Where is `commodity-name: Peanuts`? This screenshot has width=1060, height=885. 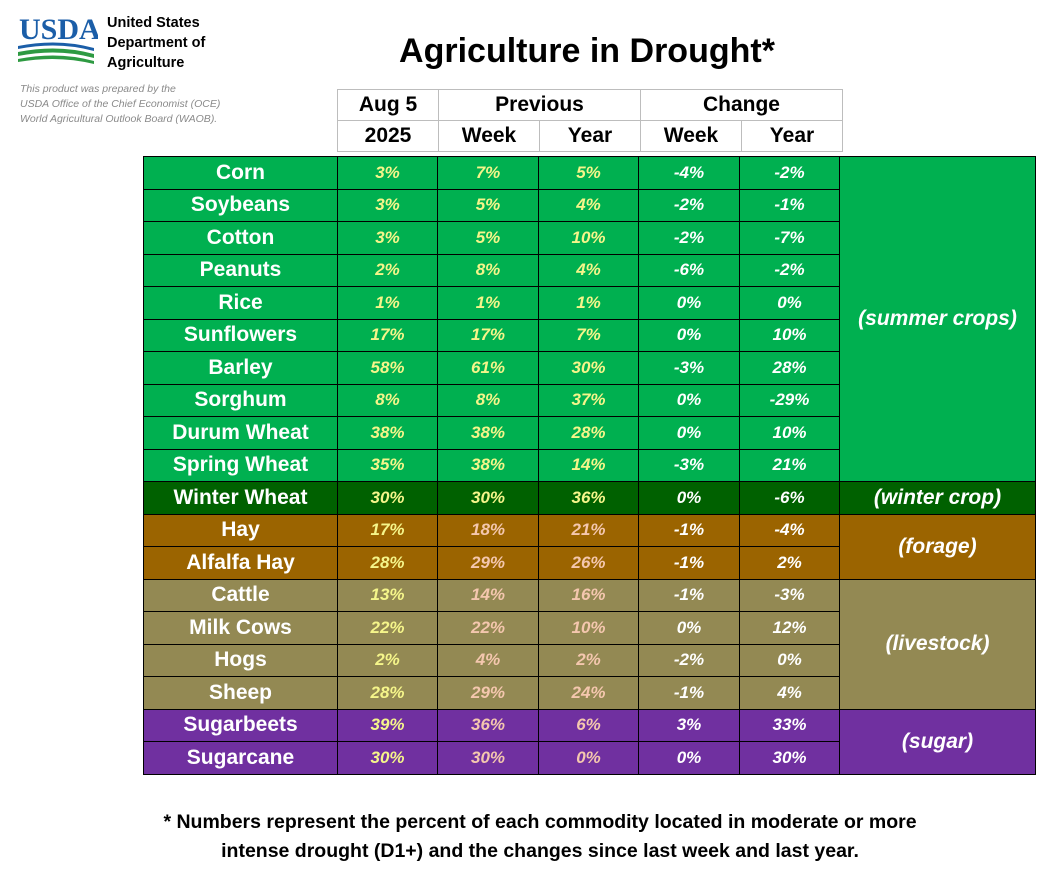 commodity-name: Peanuts is located at coordinates (240, 270).